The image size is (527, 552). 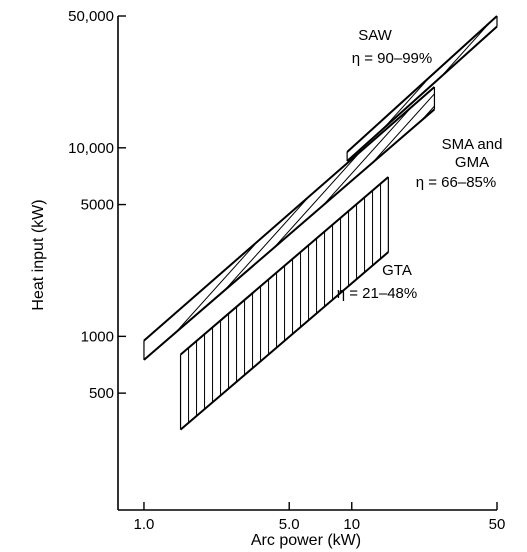 What do you see at coordinates (392, 58) in the screenshot?
I see `saw-efficiency-label: η = 90–99%` at bounding box center [392, 58].